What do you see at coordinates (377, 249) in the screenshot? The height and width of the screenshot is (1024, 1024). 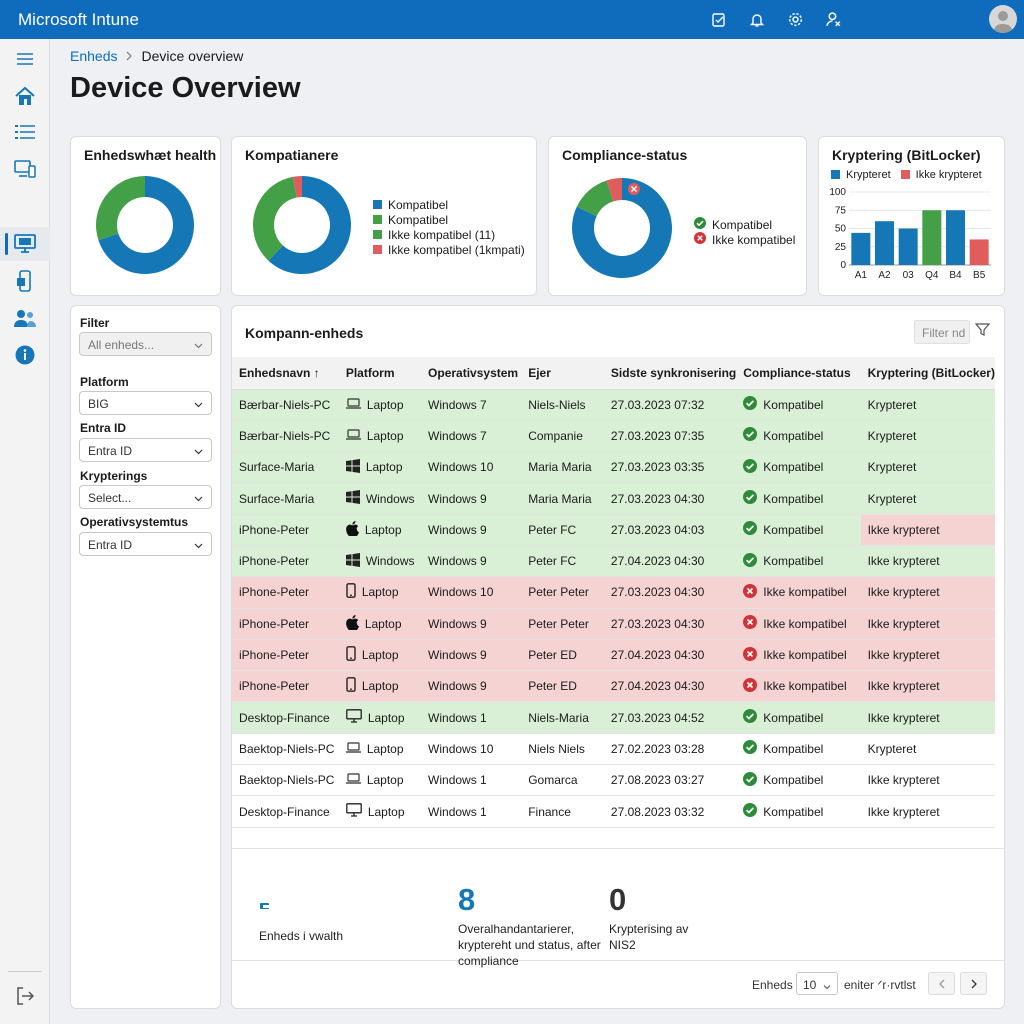 I see `legend-swatch-red` at bounding box center [377, 249].